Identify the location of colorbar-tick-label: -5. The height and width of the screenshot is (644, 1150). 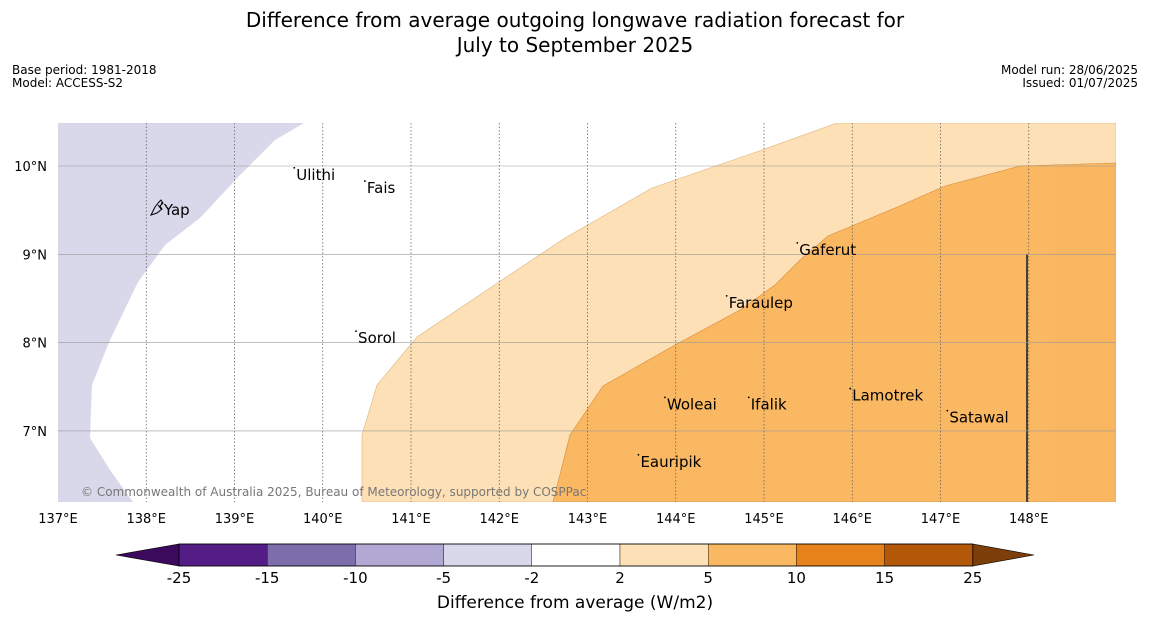
(443, 578).